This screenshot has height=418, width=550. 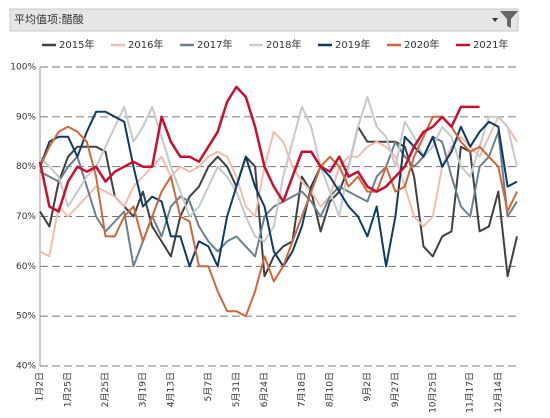 I want to click on x-tick-label: 1月2日, so click(x=40, y=386).